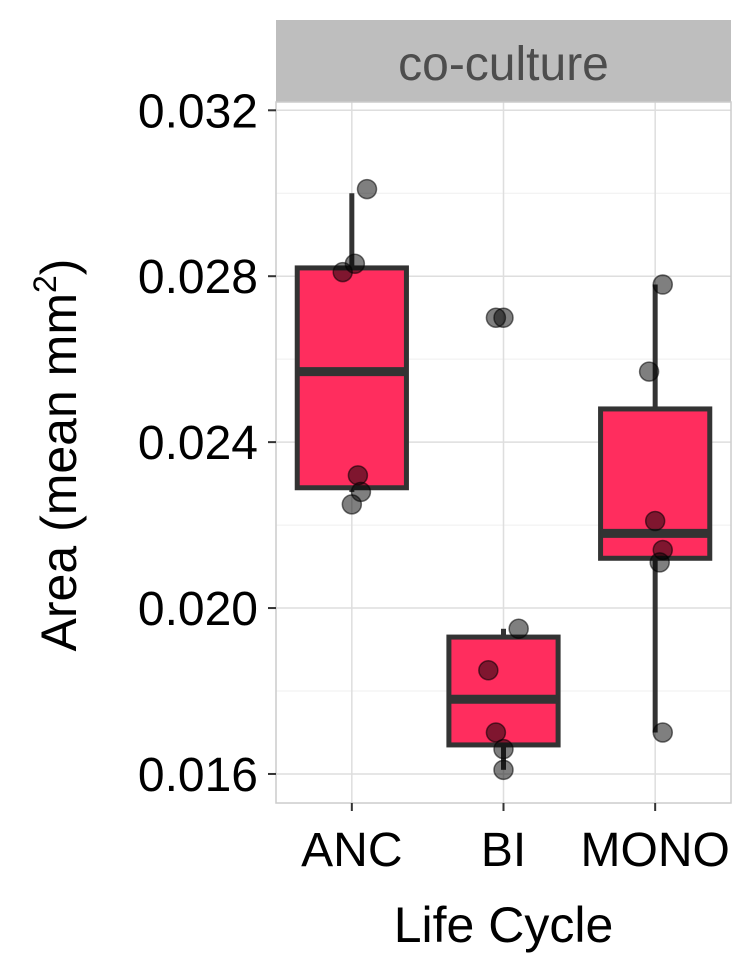 This screenshot has height=960, width=750. What do you see at coordinates (59, 472) in the screenshot?
I see `y-axis-title-main: Area (mean mm` at bounding box center [59, 472].